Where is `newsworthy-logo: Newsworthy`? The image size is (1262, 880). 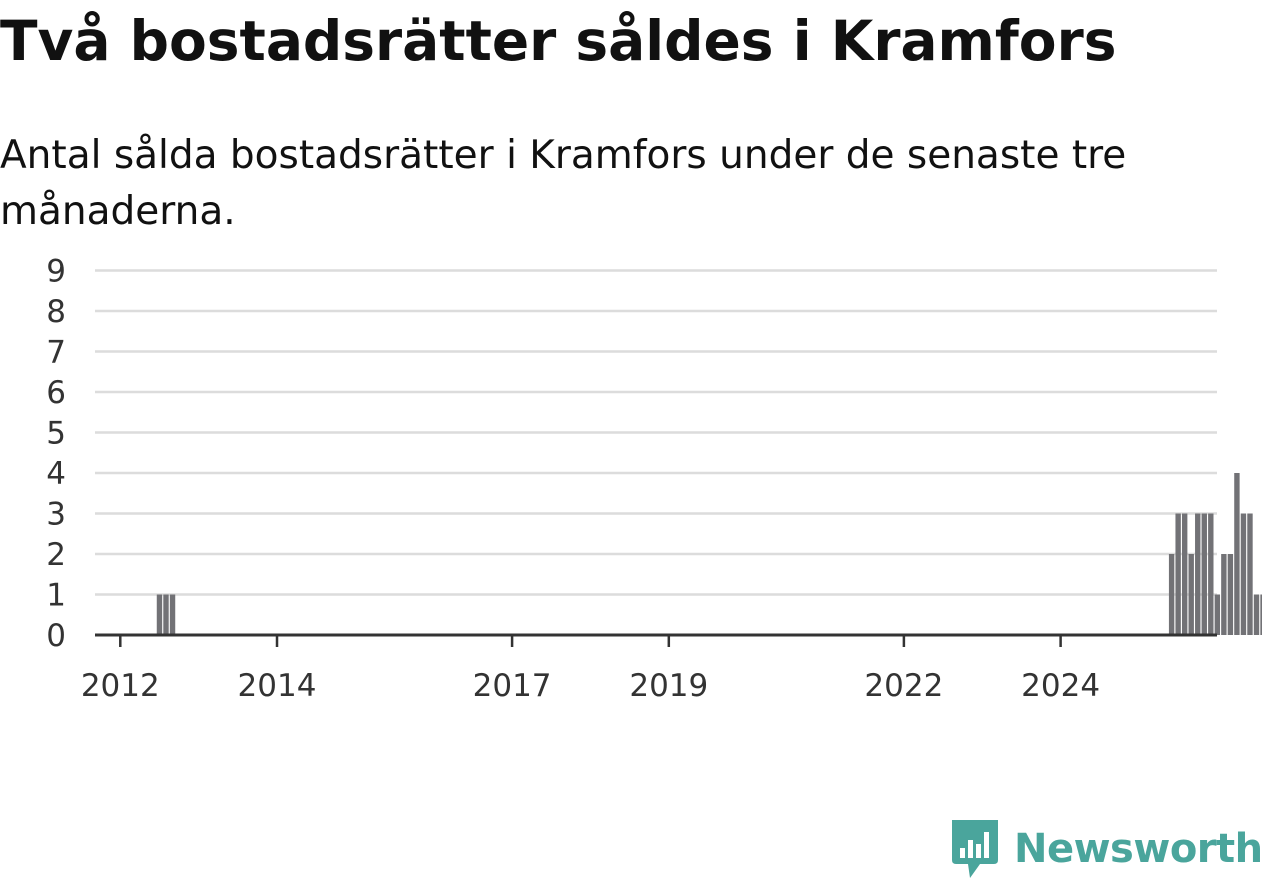
newsworthy-logo: Newsworthy is located at coordinates (1106, 849).